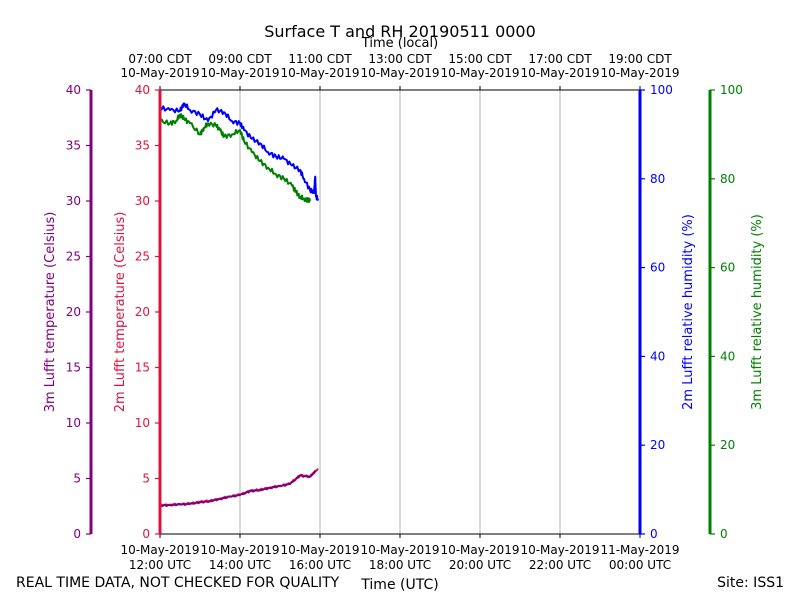  What do you see at coordinates (640, 59) in the screenshot?
I see `top-tick-label-time: 19:00 CDT` at bounding box center [640, 59].